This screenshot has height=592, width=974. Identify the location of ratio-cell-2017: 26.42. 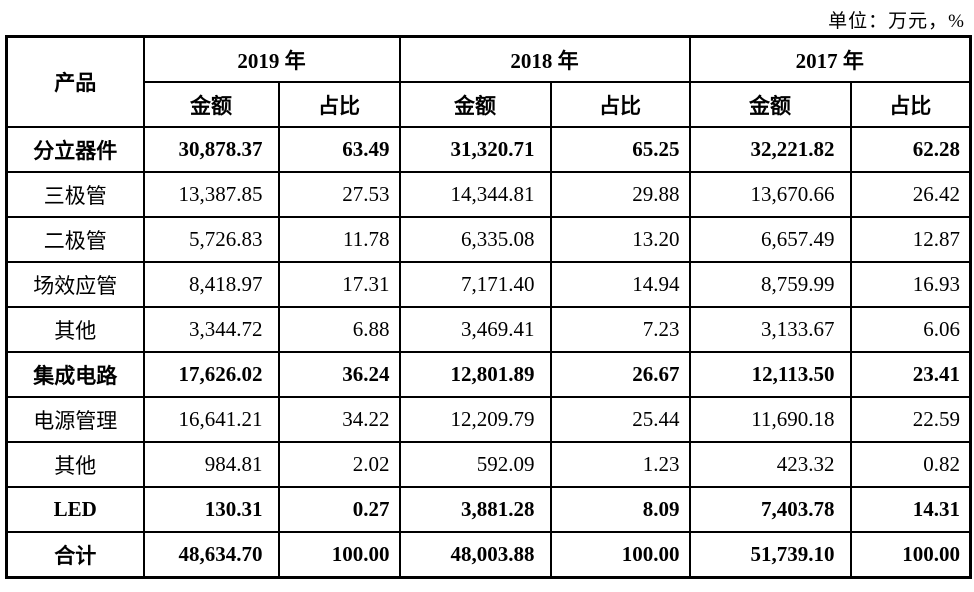
(910, 194).